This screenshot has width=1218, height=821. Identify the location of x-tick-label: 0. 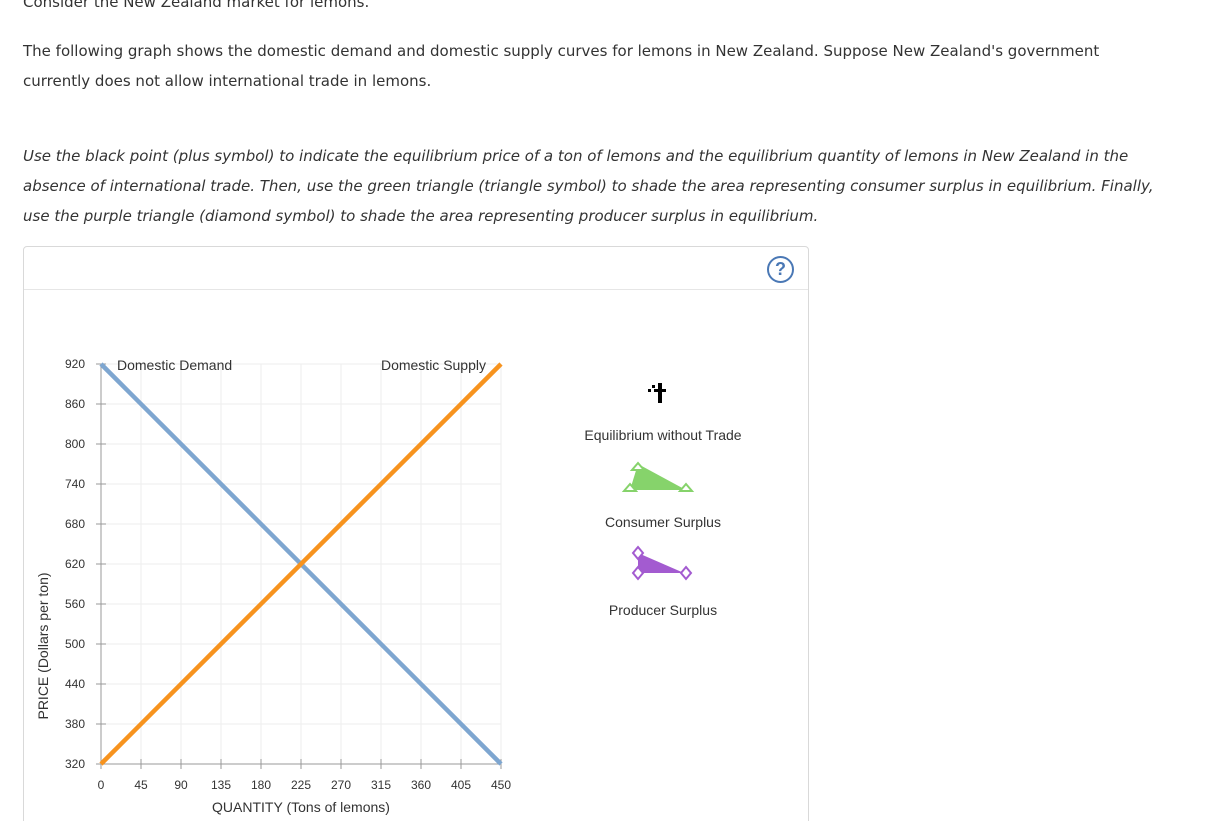
(101, 785).